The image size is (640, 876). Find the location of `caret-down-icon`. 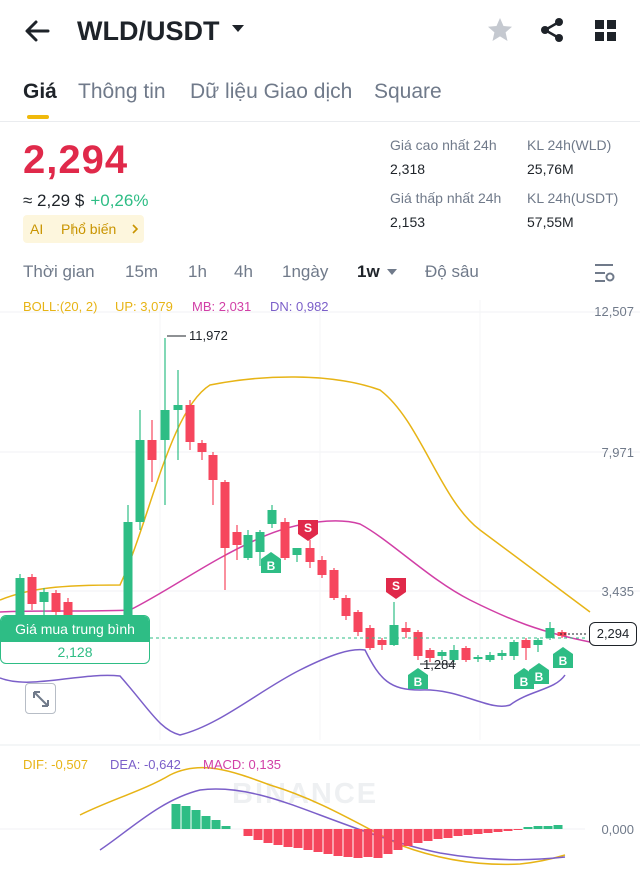

caret-down-icon is located at coordinates (238, 29).